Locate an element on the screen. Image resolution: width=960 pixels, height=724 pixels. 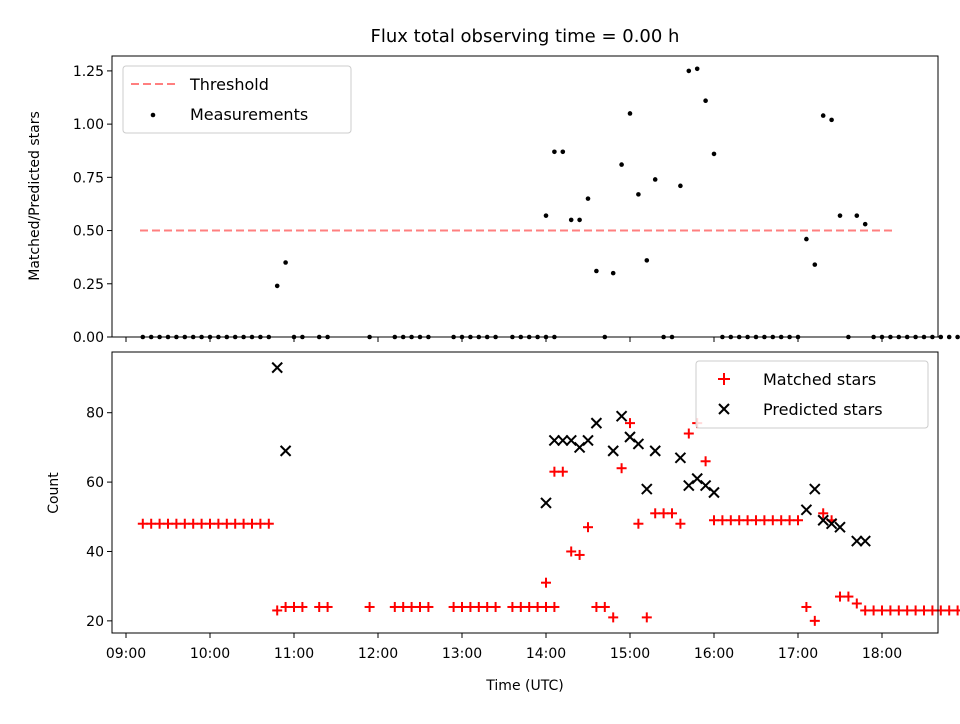
legend-matched-label: Matched stars is located at coordinates (819, 379).